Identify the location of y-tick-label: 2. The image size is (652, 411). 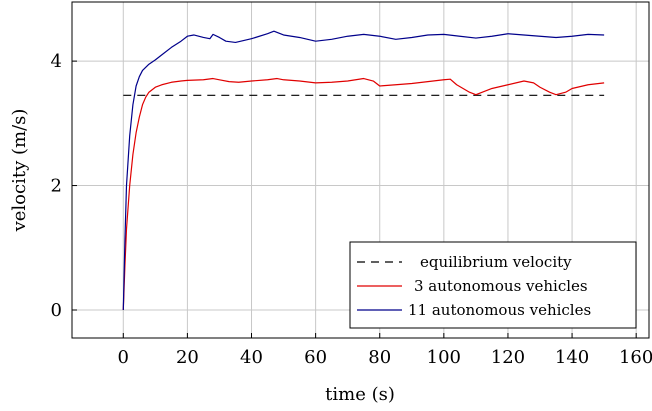
(56, 186).